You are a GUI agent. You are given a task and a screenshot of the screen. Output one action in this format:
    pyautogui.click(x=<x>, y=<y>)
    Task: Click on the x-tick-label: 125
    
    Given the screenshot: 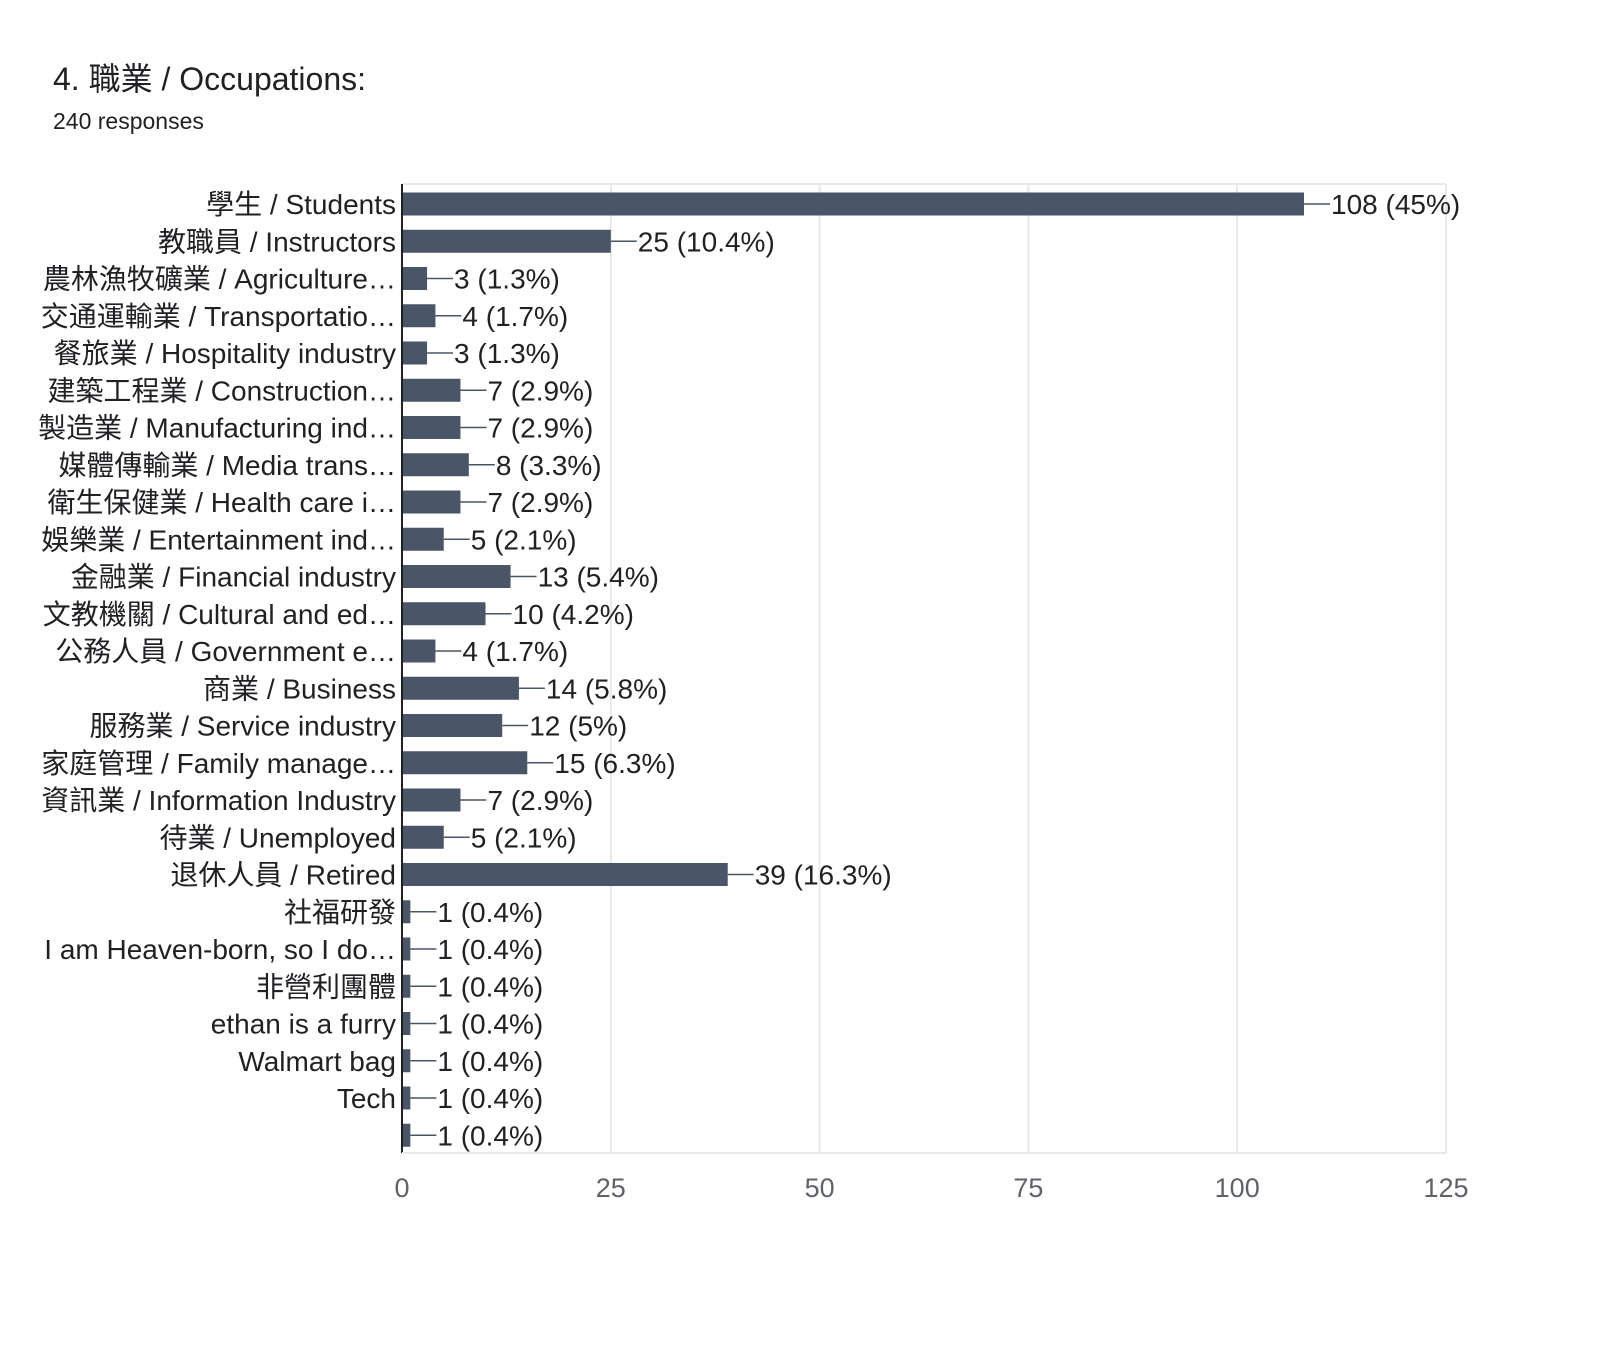 What is the action you would take?
    pyautogui.click(x=1445, y=1188)
    